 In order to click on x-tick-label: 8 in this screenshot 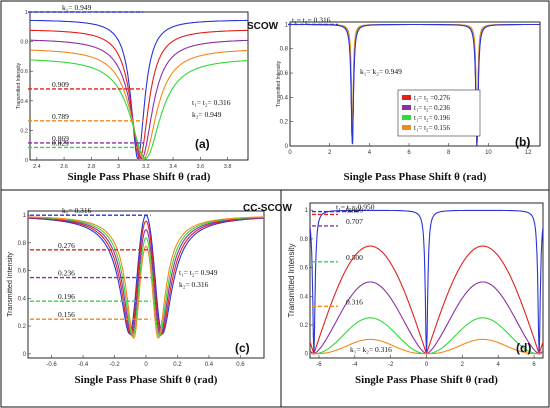, I will do `click(449, 153)`.